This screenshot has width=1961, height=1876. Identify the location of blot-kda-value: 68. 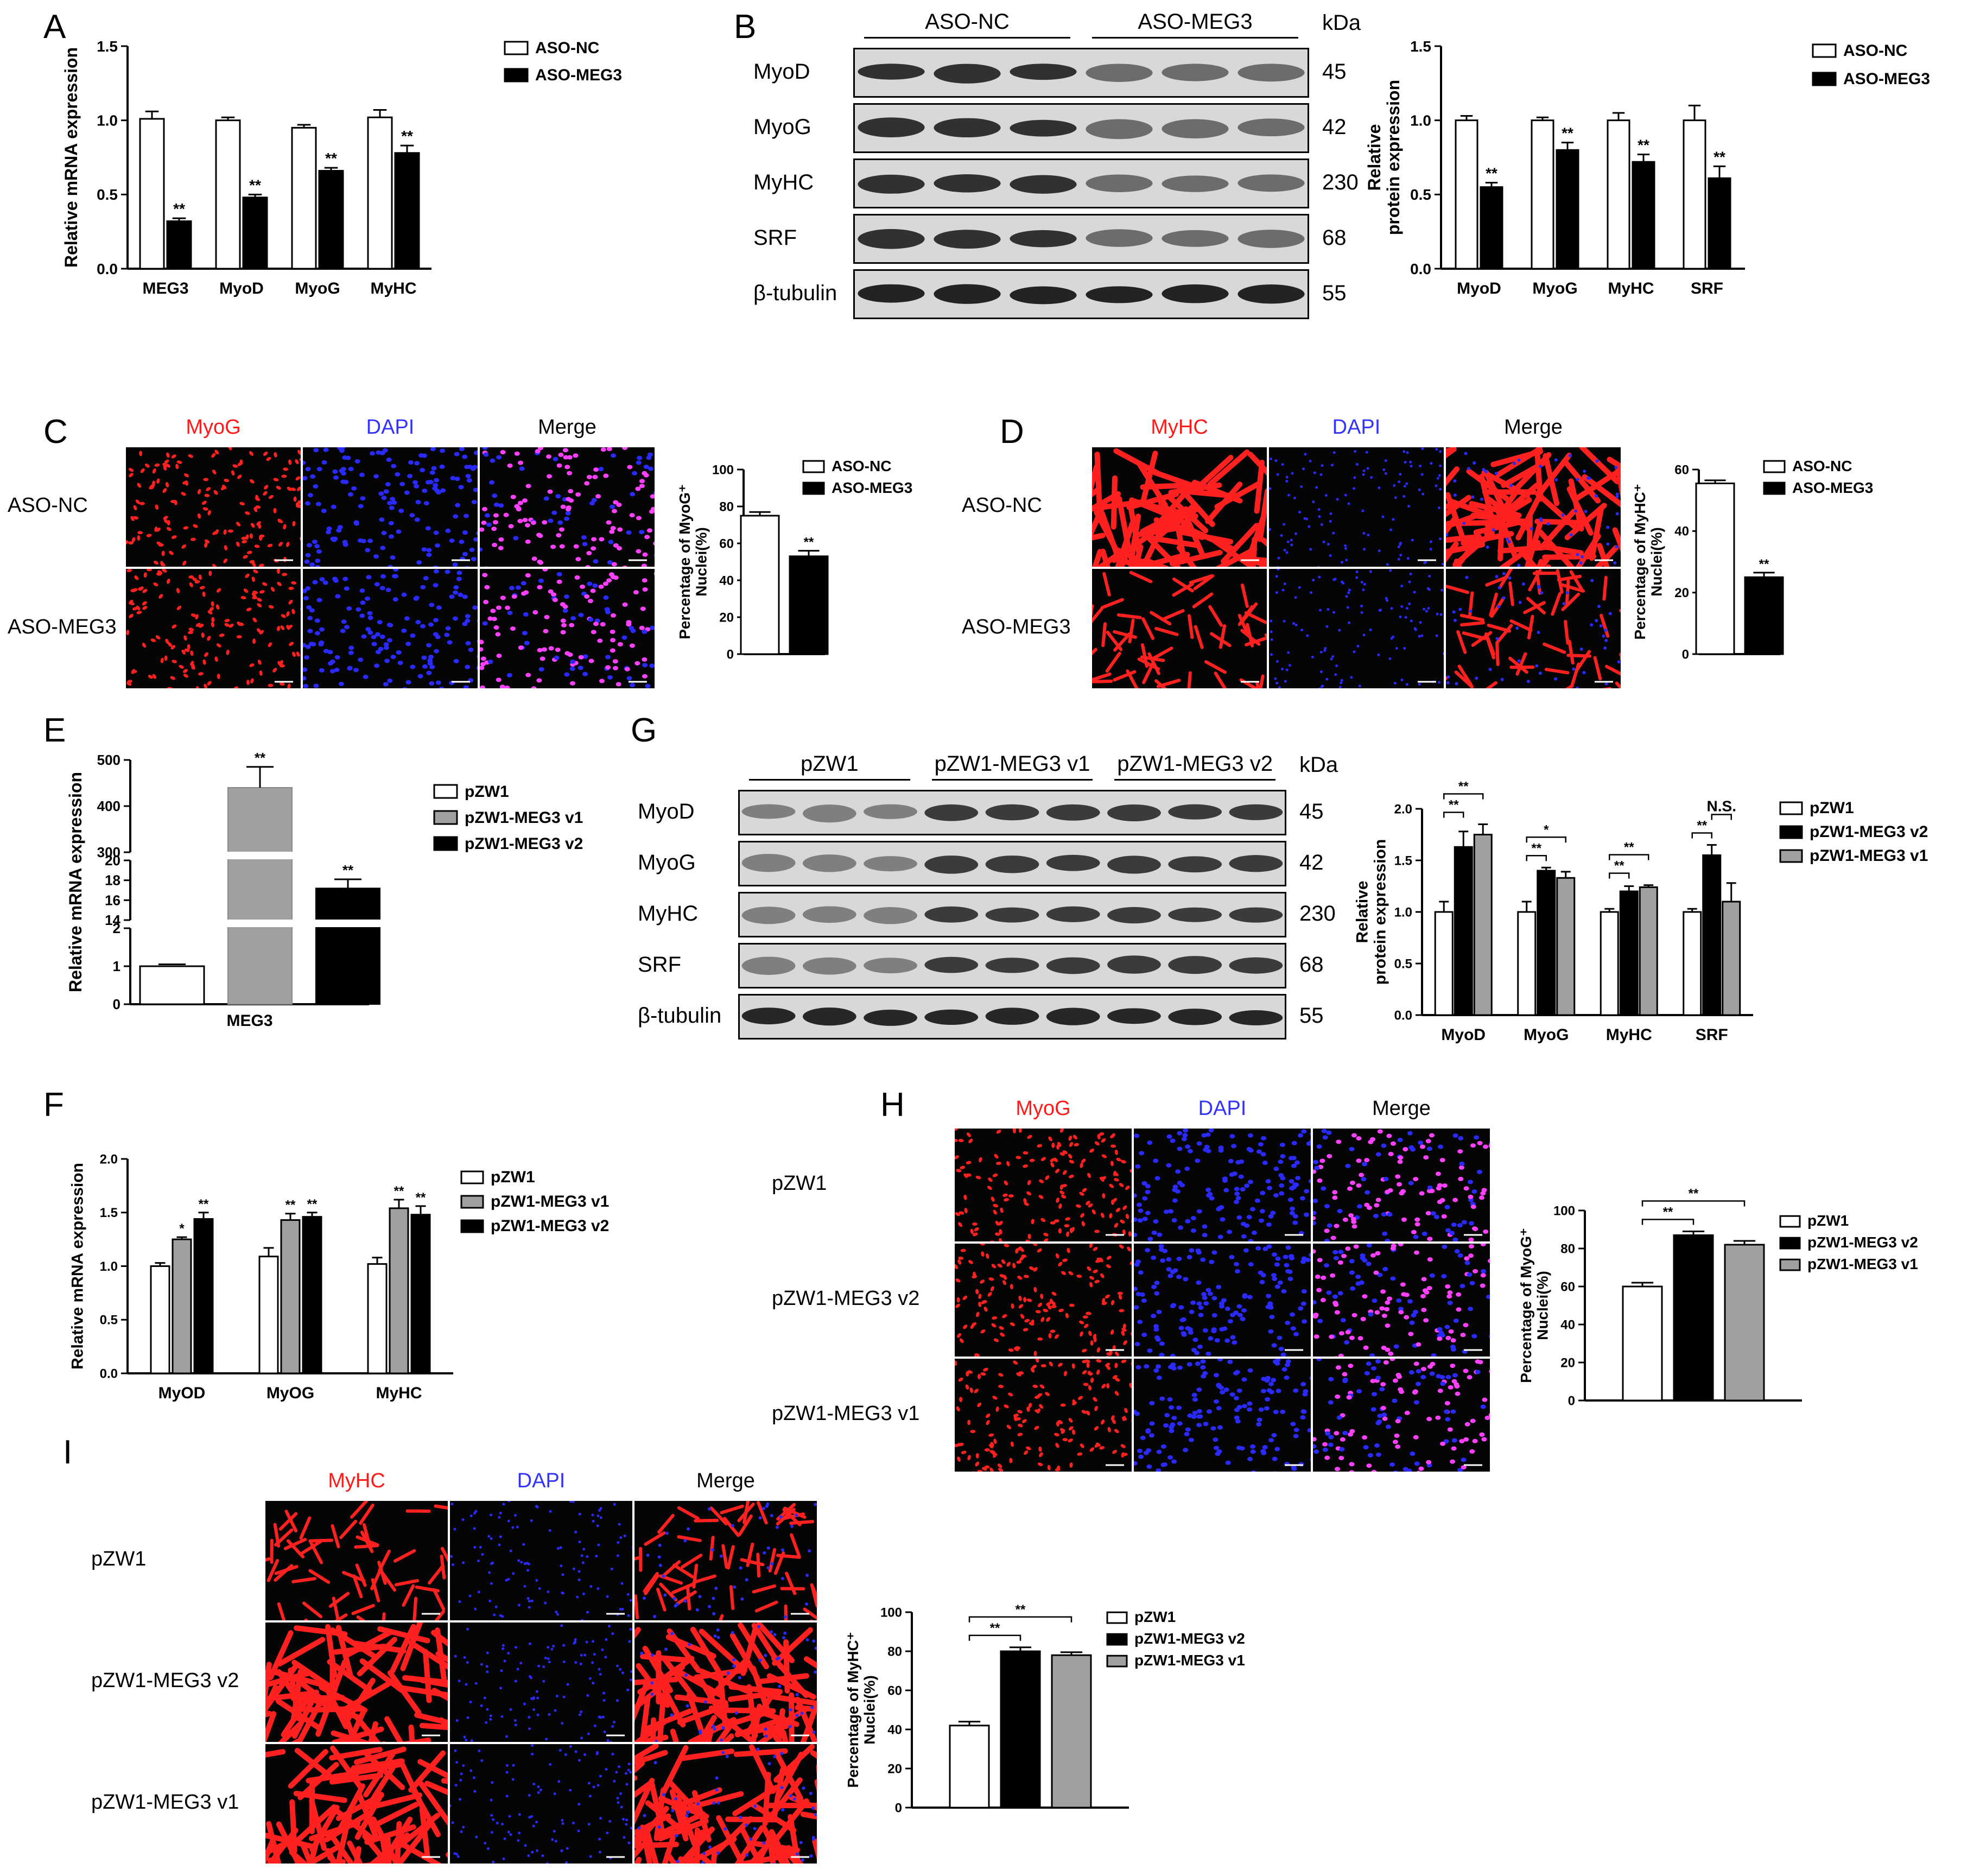
(1334, 238).